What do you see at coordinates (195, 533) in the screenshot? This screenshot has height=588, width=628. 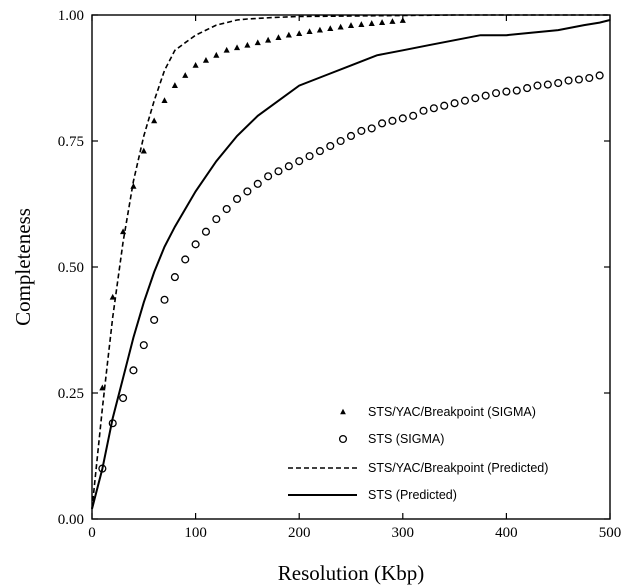 I see `x-tick-label: 100` at bounding box center [195, 533].